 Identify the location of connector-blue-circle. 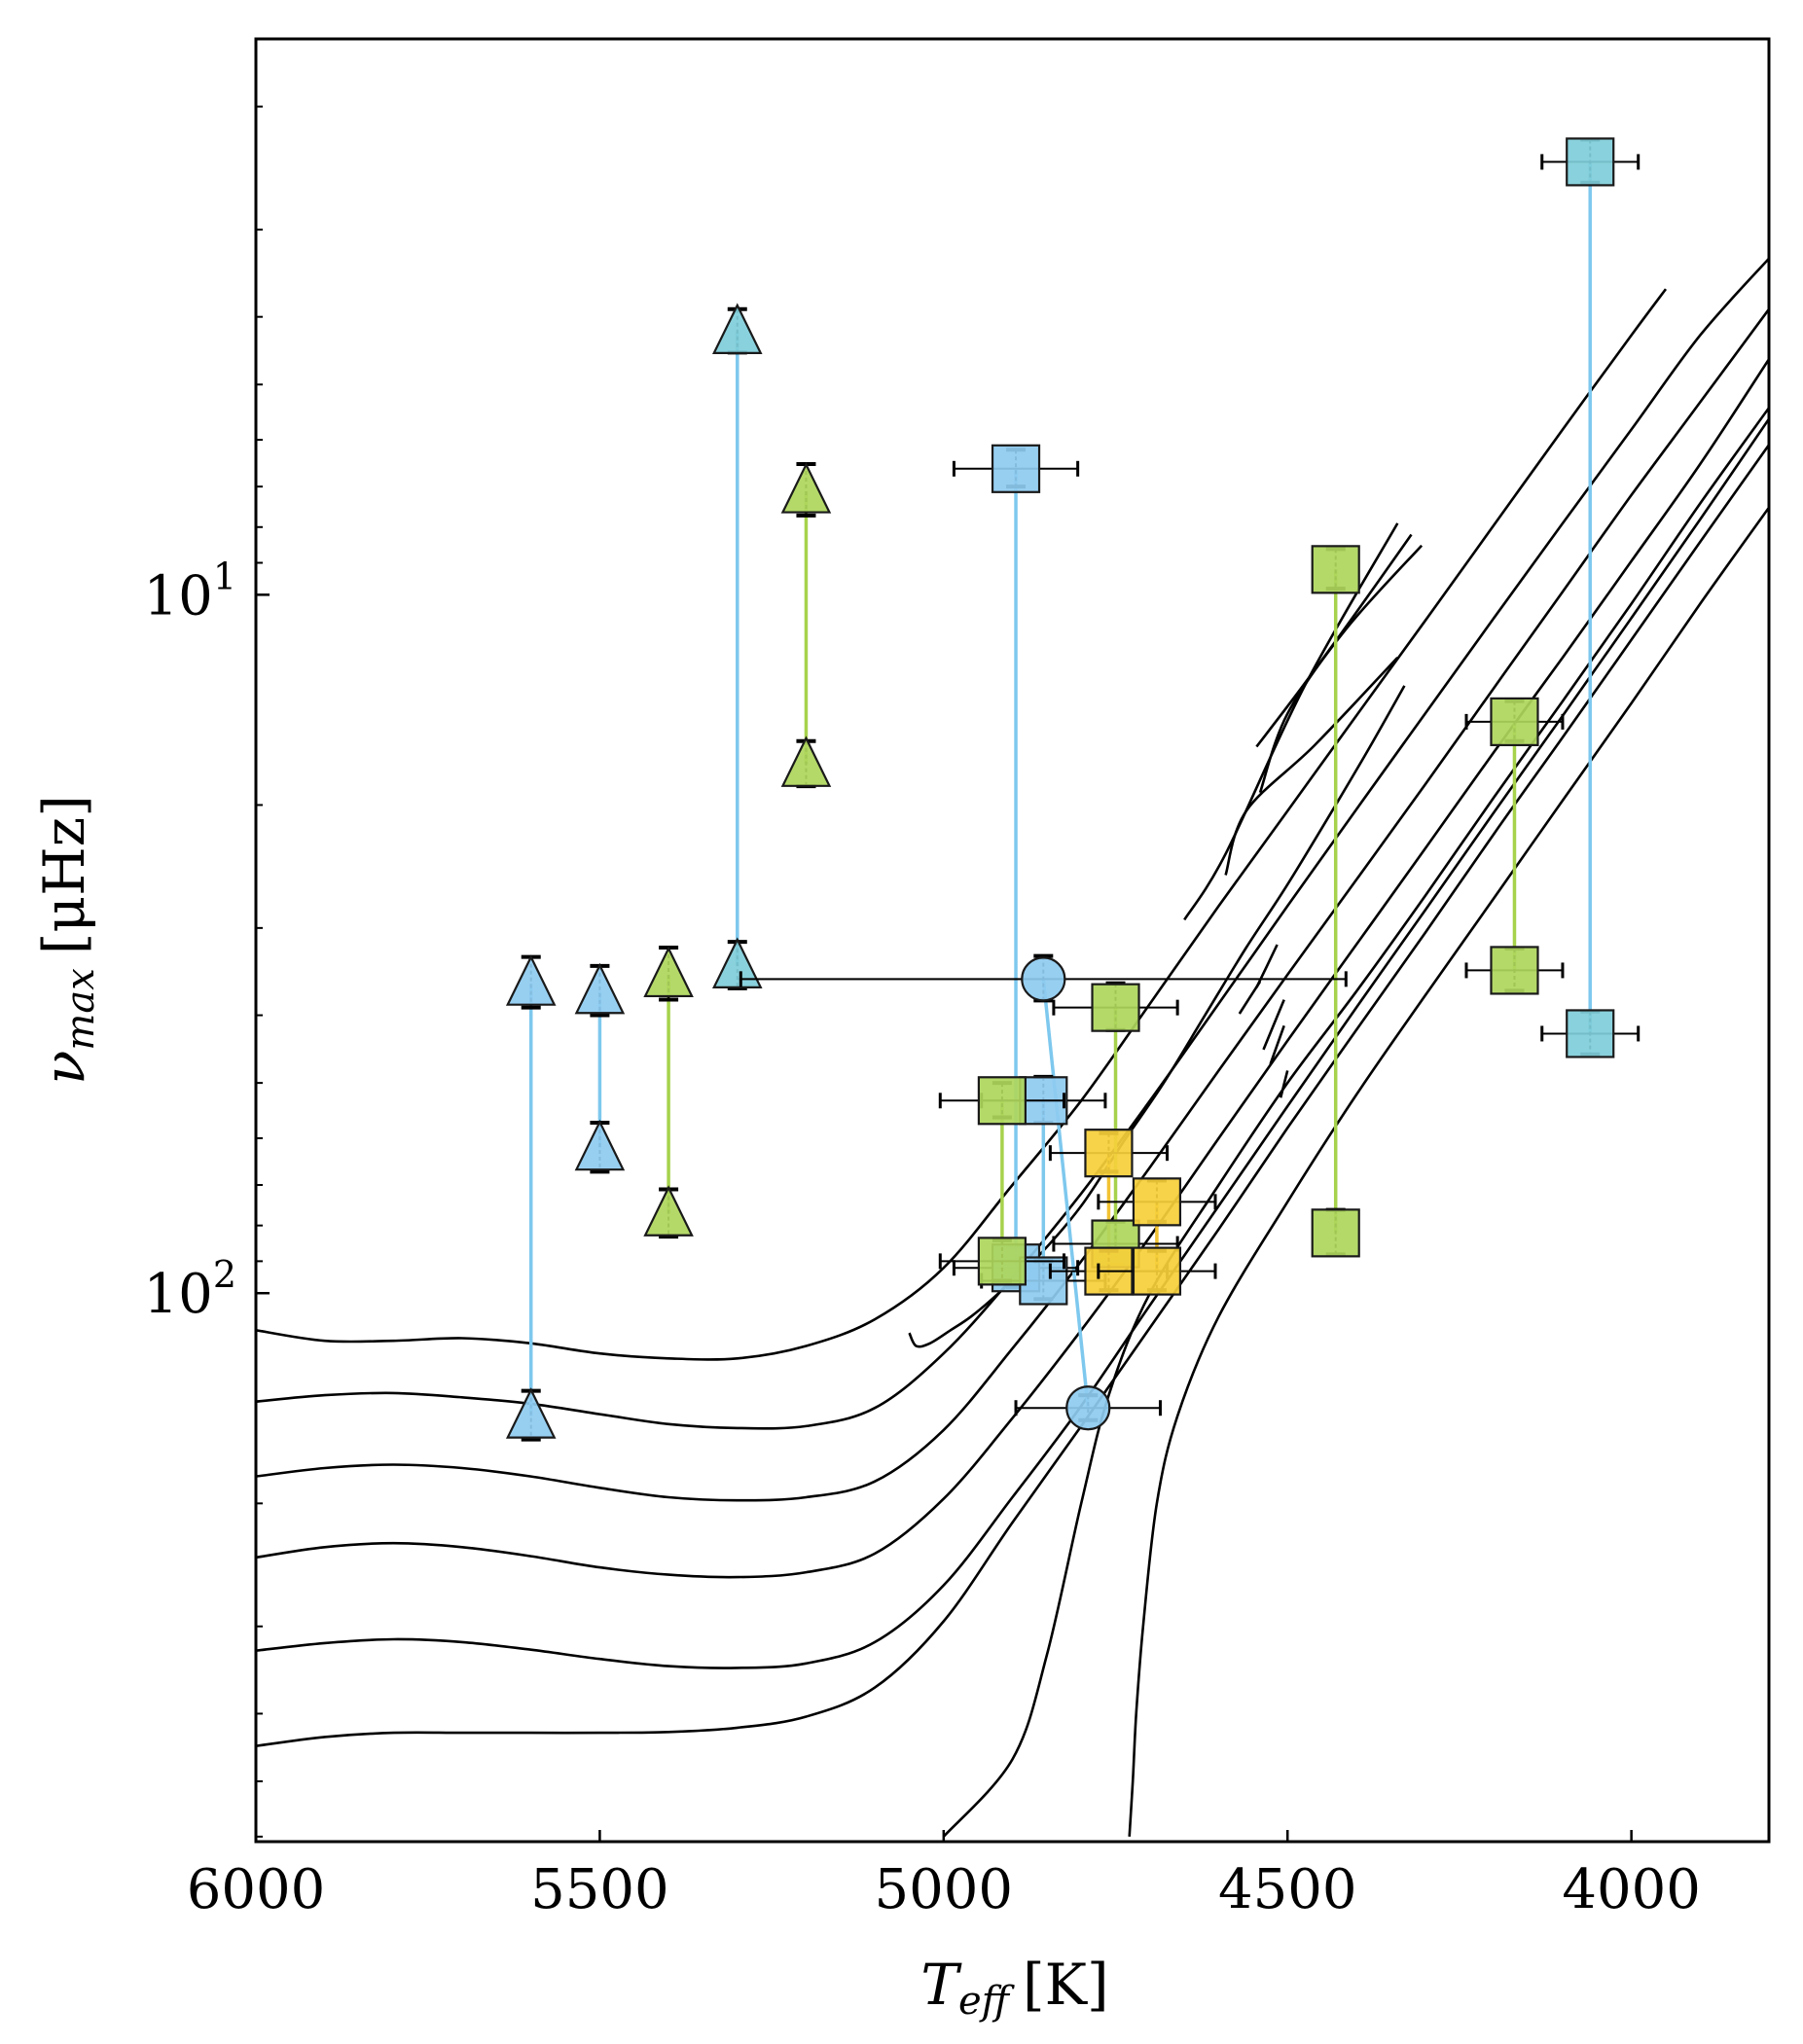
(1065, 1194).